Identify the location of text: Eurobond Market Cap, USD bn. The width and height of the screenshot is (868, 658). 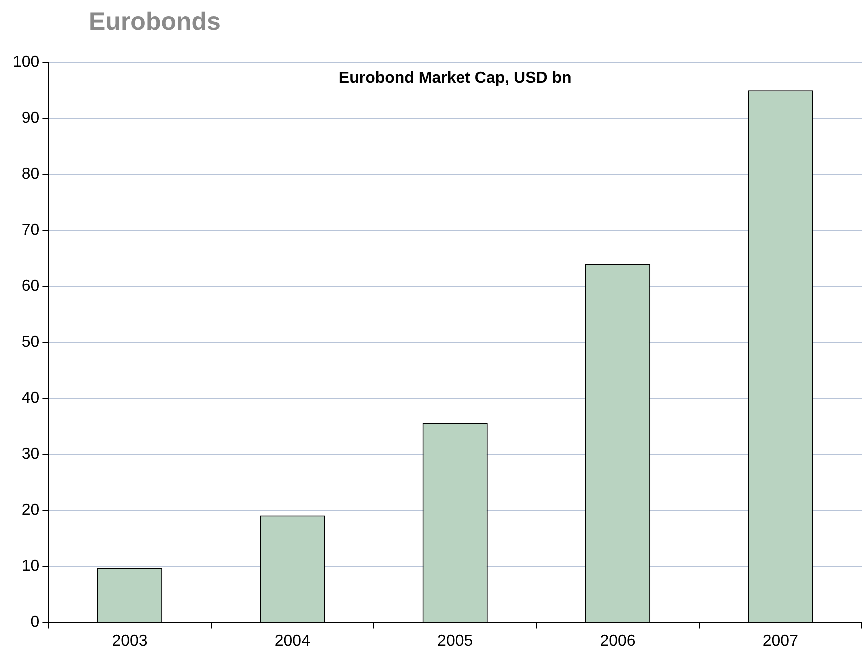
(455, 79).